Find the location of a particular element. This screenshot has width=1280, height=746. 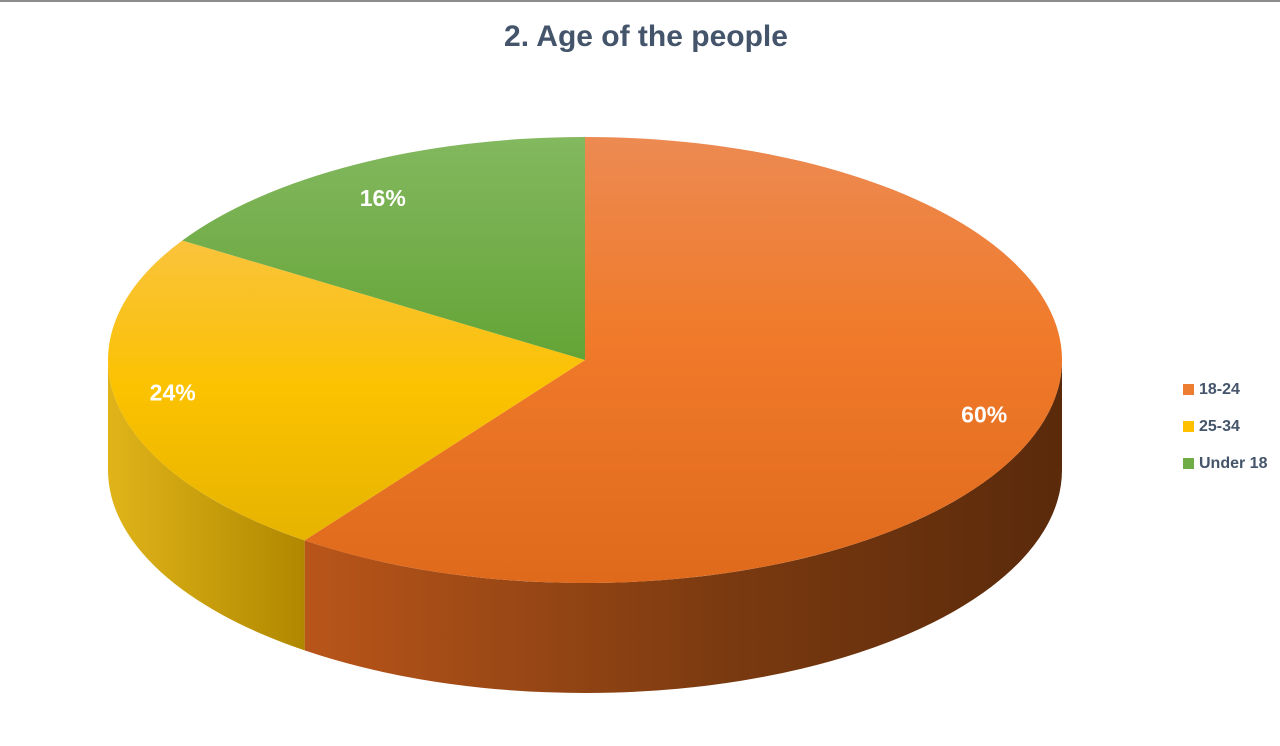

legend-item-18-24: 18-24 is located at coordinates (1225, 389).